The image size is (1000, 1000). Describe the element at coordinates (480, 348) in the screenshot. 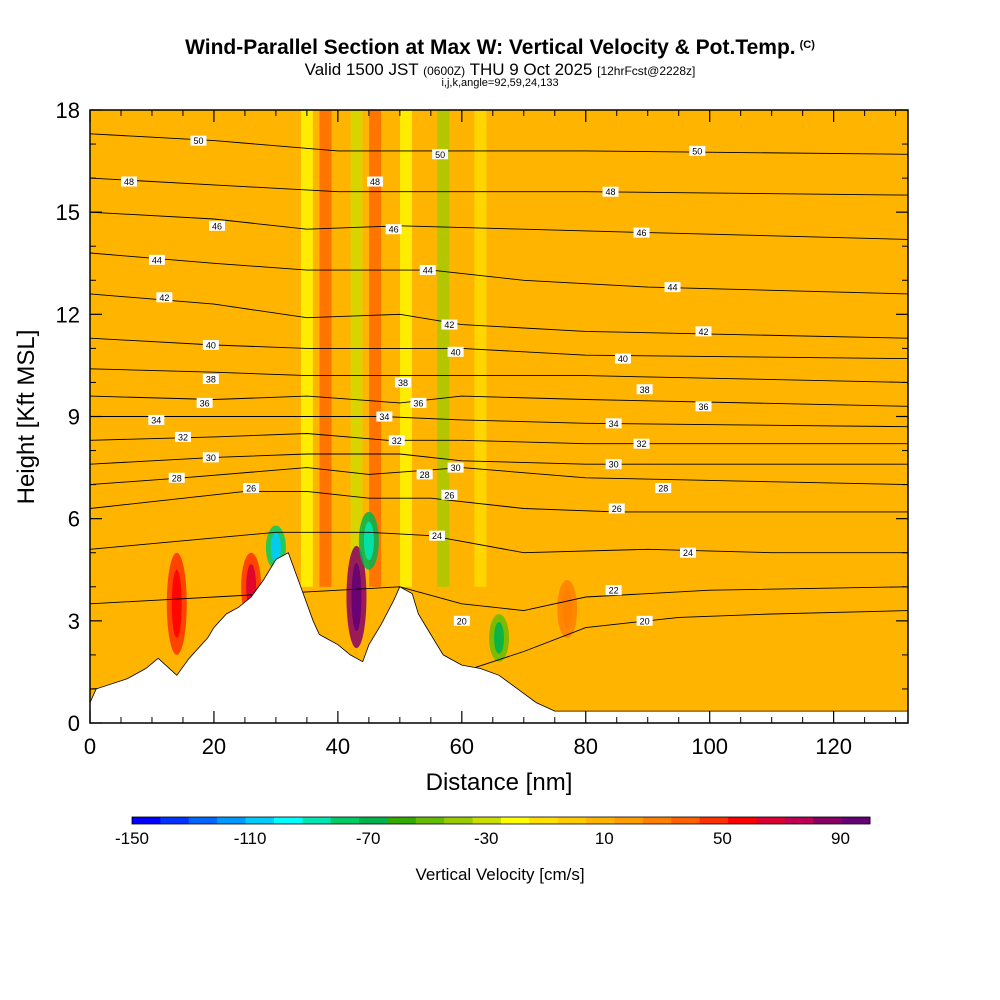

I see `velocity-streak` at that location.